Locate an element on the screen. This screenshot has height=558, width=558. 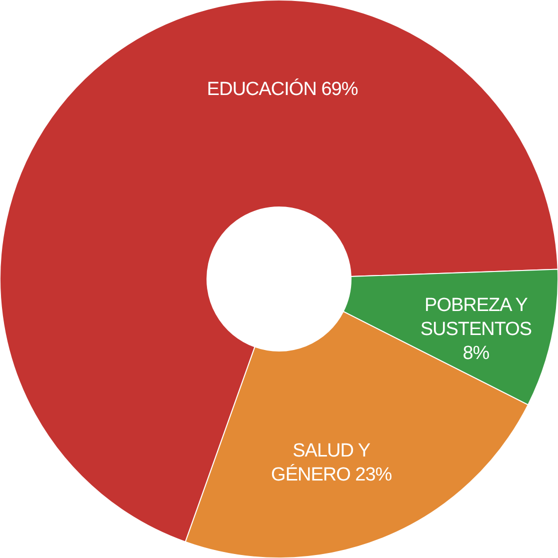
slice-label: SALUD Y GÉNERO 23% is located at coordinates (331, 463).